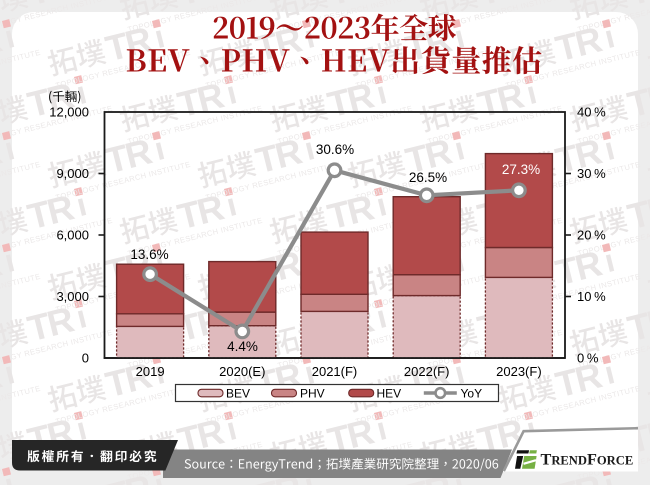 The image size is (650, 485). What do you see at coordinates (72, 235) in the screenshot?
I see `svg-text: 6,000` at bounding box center [72, 235].